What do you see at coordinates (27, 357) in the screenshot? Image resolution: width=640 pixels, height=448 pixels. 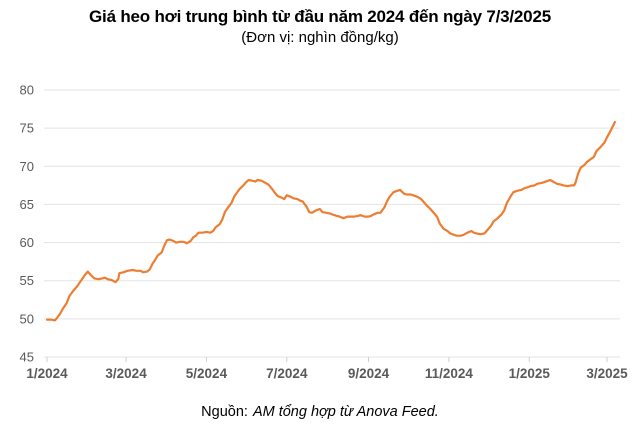 I see `y-tick-label: 45` at bounding box center [27, 357].